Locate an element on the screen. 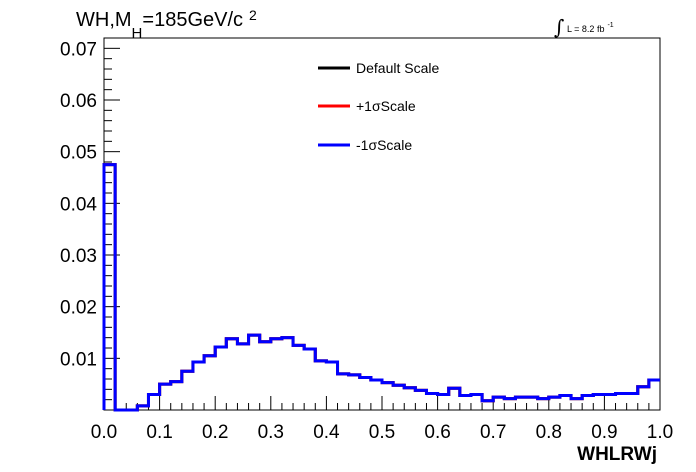 The image size is (696, 472). title-subscript: H is located at coordinates (137, 33).